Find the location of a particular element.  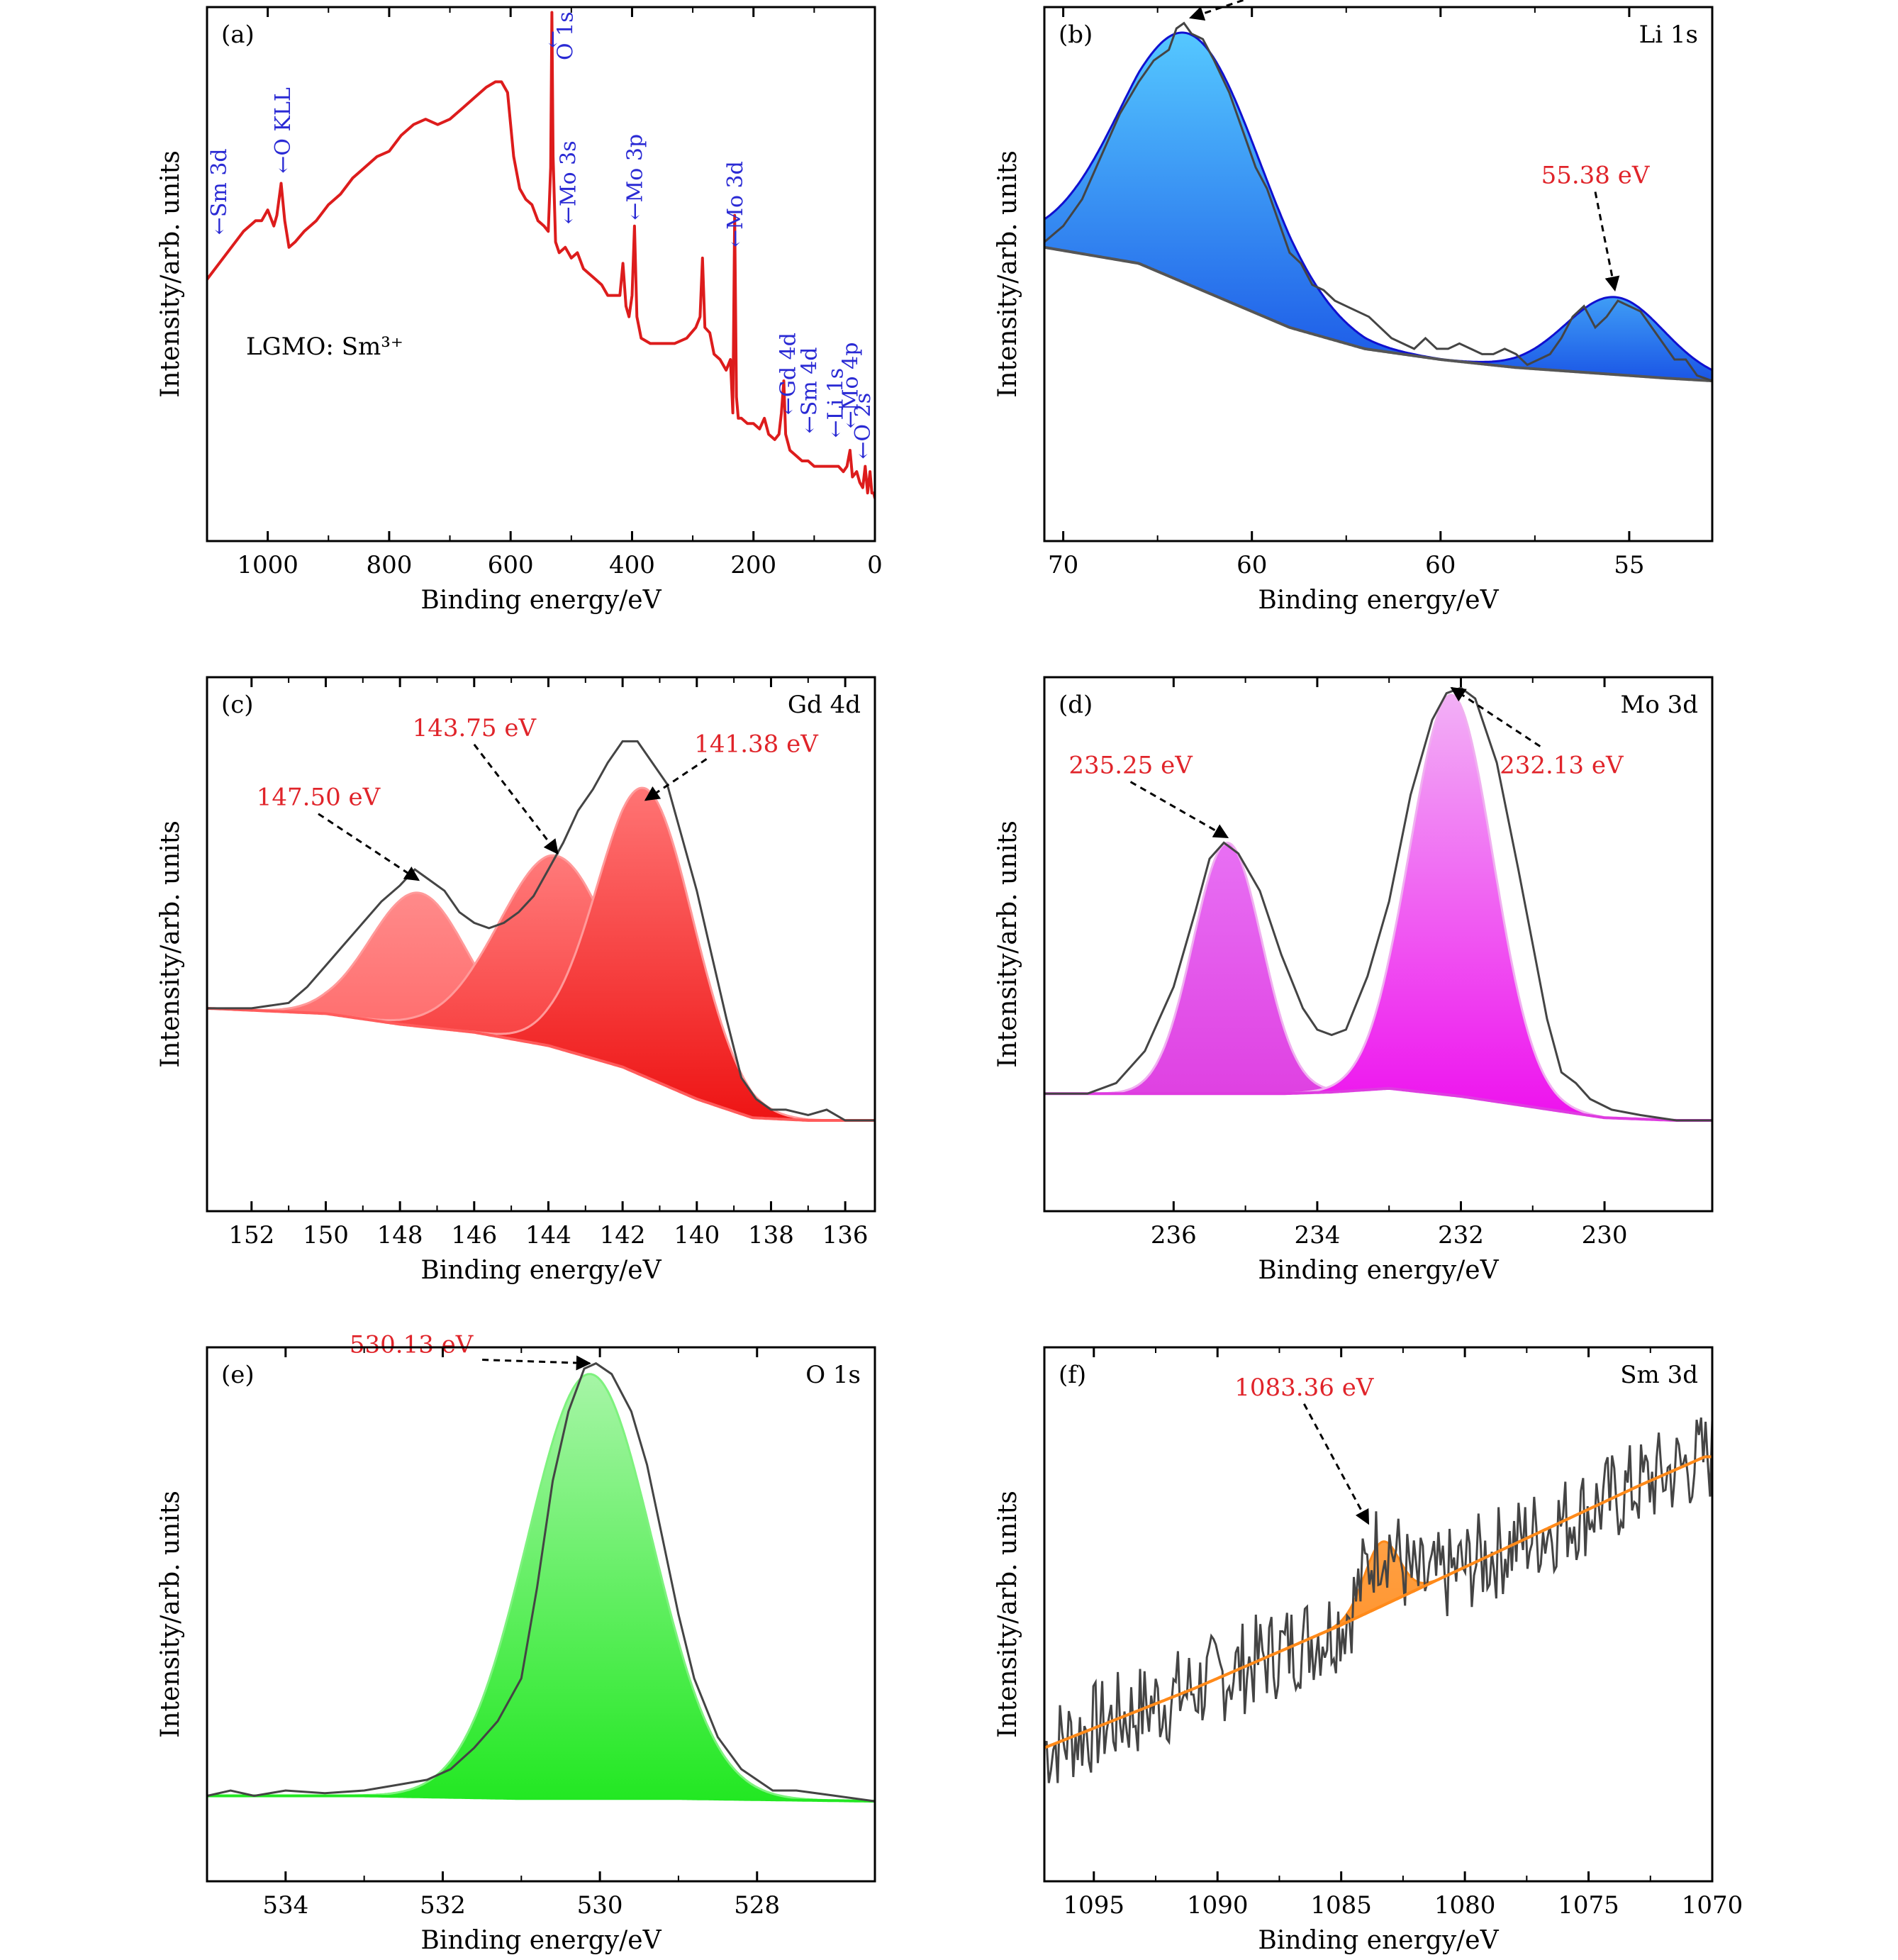

background-line-front is located at coordinates (1378, 1602).